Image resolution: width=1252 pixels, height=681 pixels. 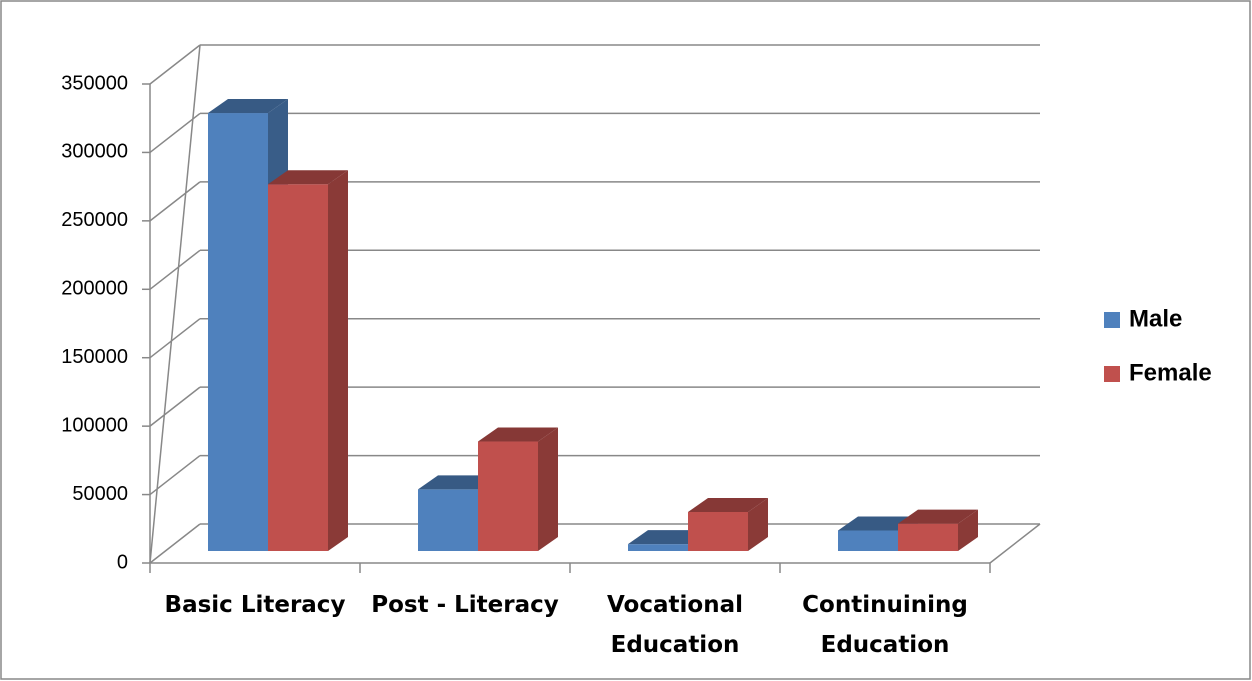 I want to click on legend-label: Male, so click(x=1155, y=318).